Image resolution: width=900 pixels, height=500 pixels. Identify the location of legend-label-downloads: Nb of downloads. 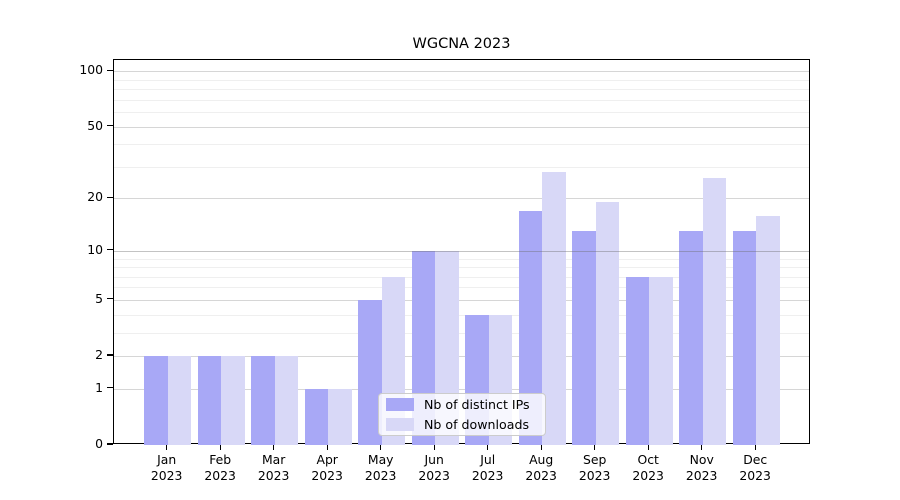
(477, 424).